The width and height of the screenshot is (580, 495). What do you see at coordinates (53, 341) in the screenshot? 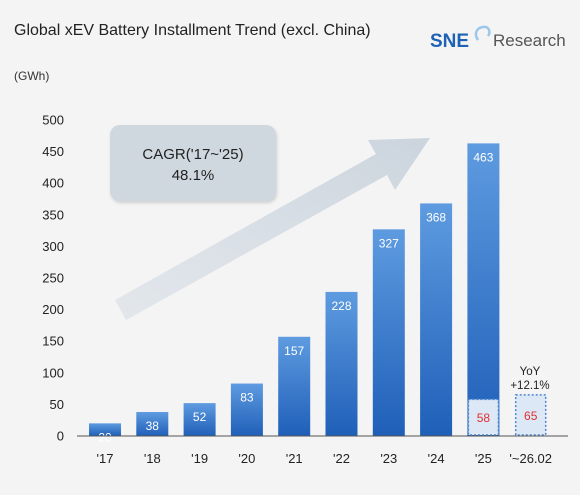
I see `y-tick-label: 150` at bounding box center [53, 341].